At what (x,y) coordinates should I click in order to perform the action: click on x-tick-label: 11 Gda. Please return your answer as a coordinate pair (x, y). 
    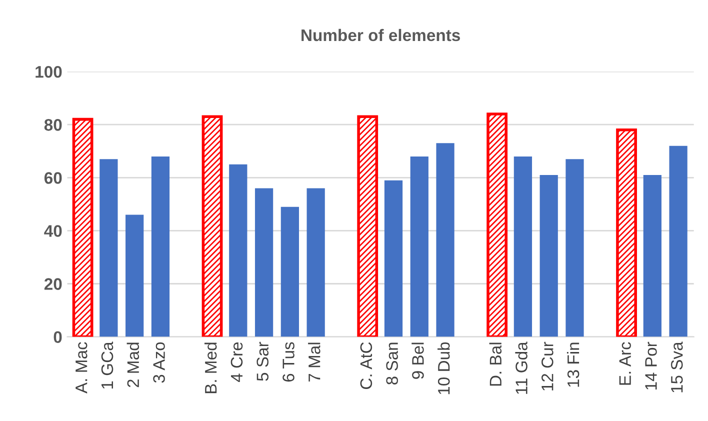
    Looking at the image, I should click on (521, 368).